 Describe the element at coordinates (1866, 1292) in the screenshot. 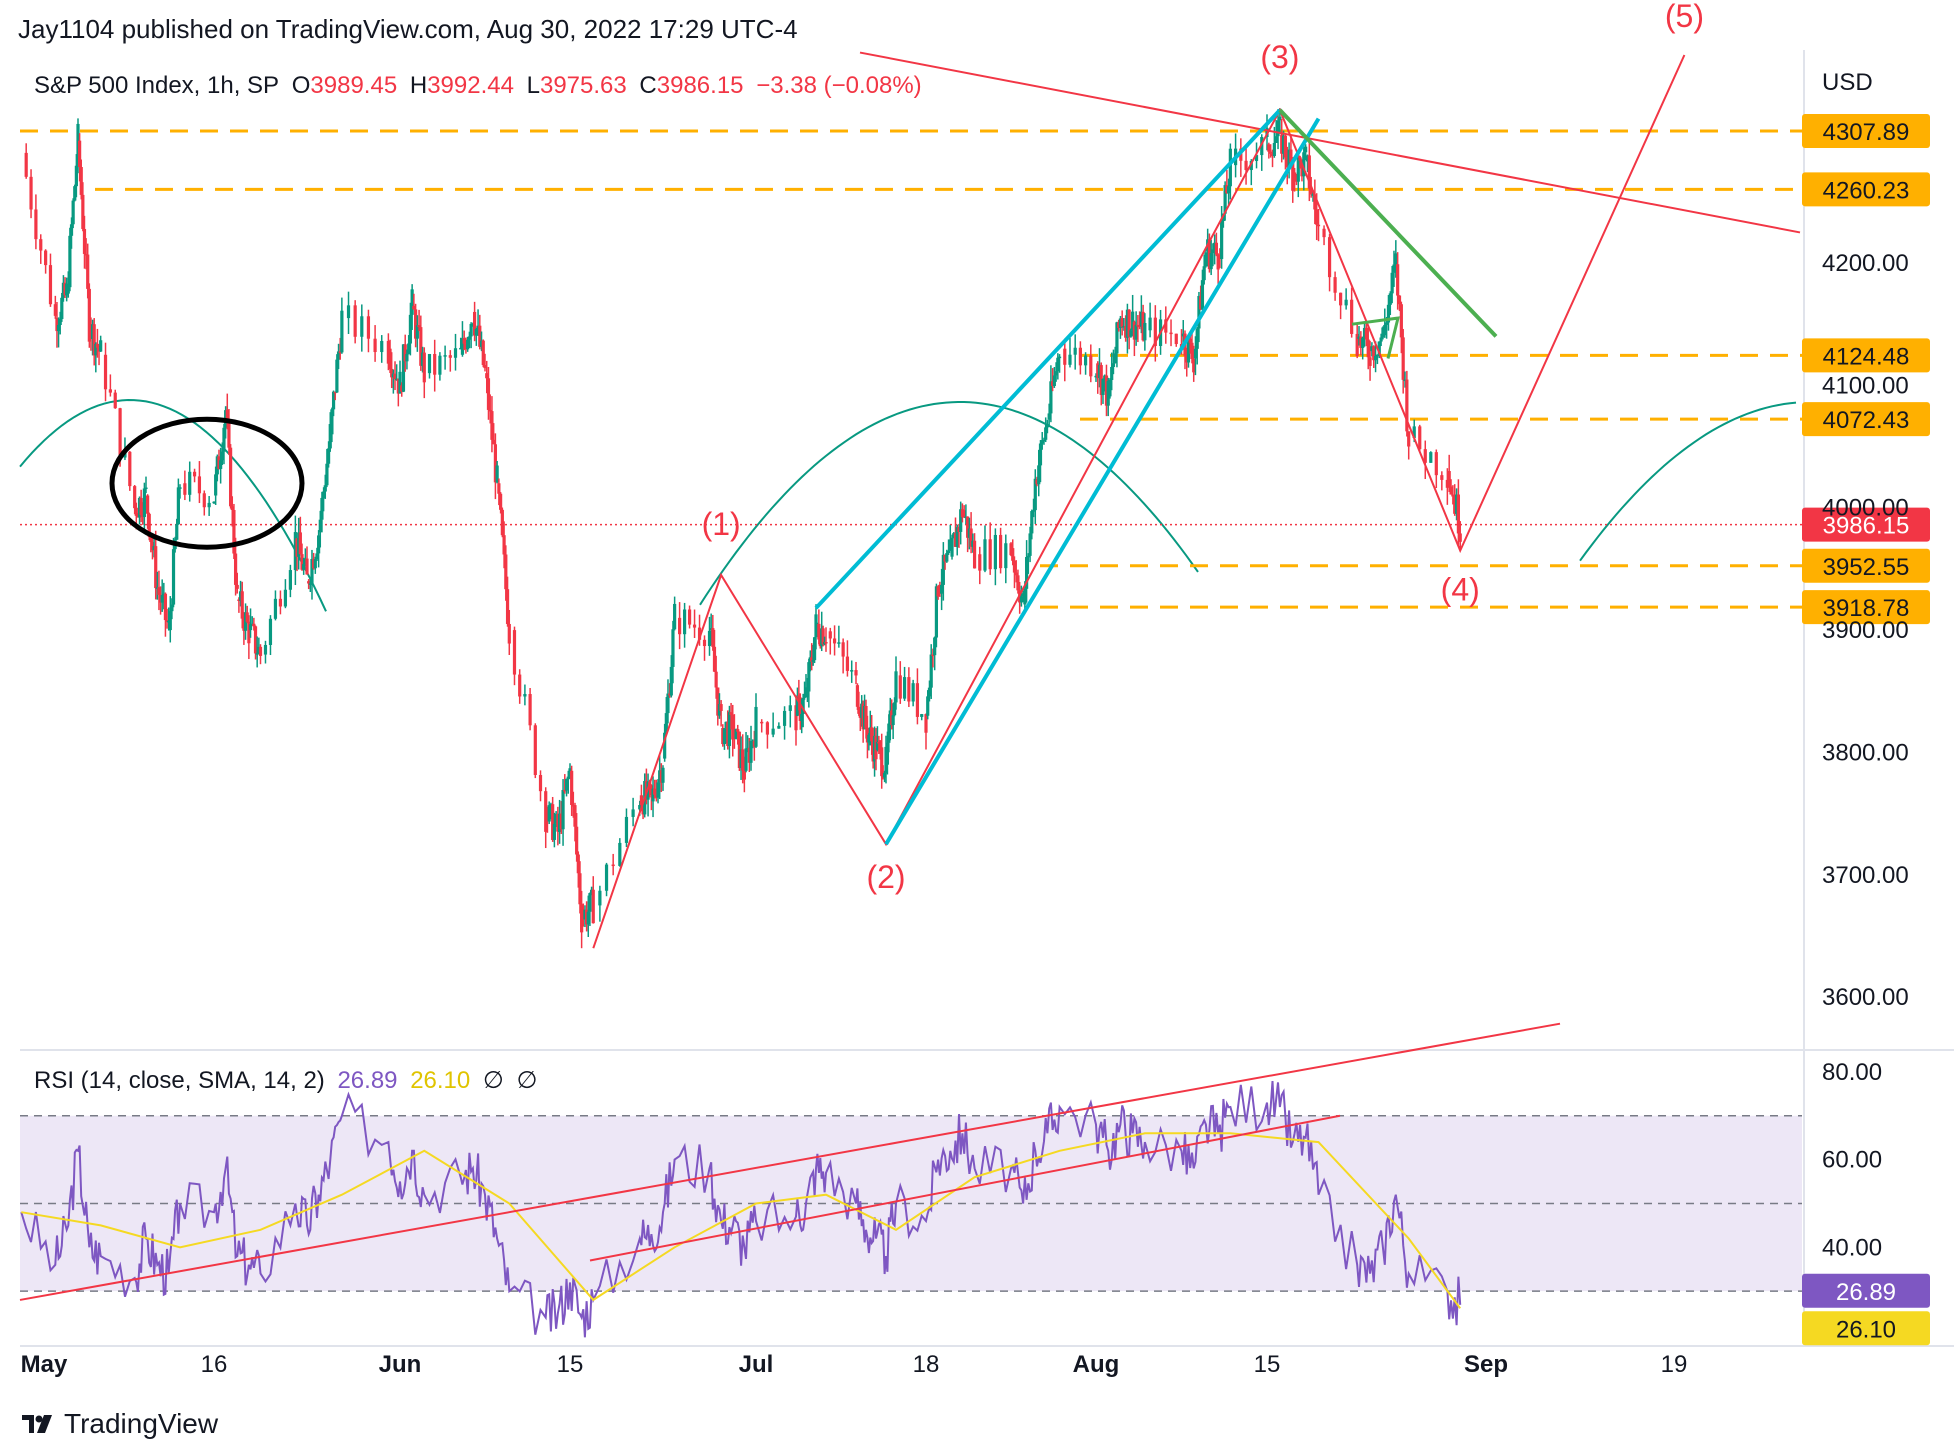

I see `rsi-tag-text-0: 26.89` at that location.